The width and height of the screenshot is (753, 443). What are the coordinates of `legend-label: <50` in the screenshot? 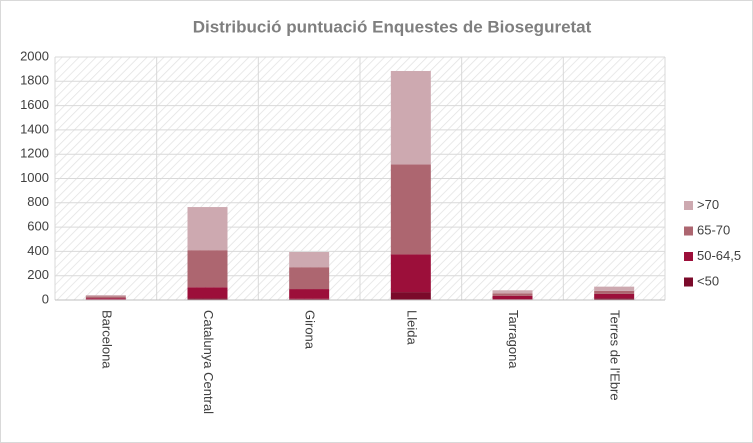 It's located at (708, 280).